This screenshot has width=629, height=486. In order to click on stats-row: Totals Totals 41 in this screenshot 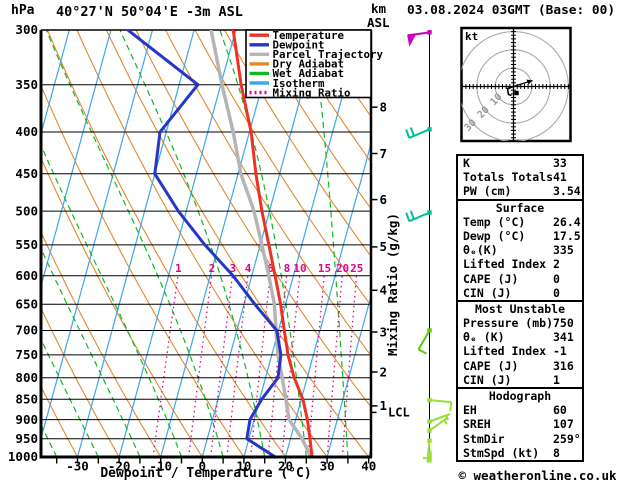, I will do `click(520, 177)`.